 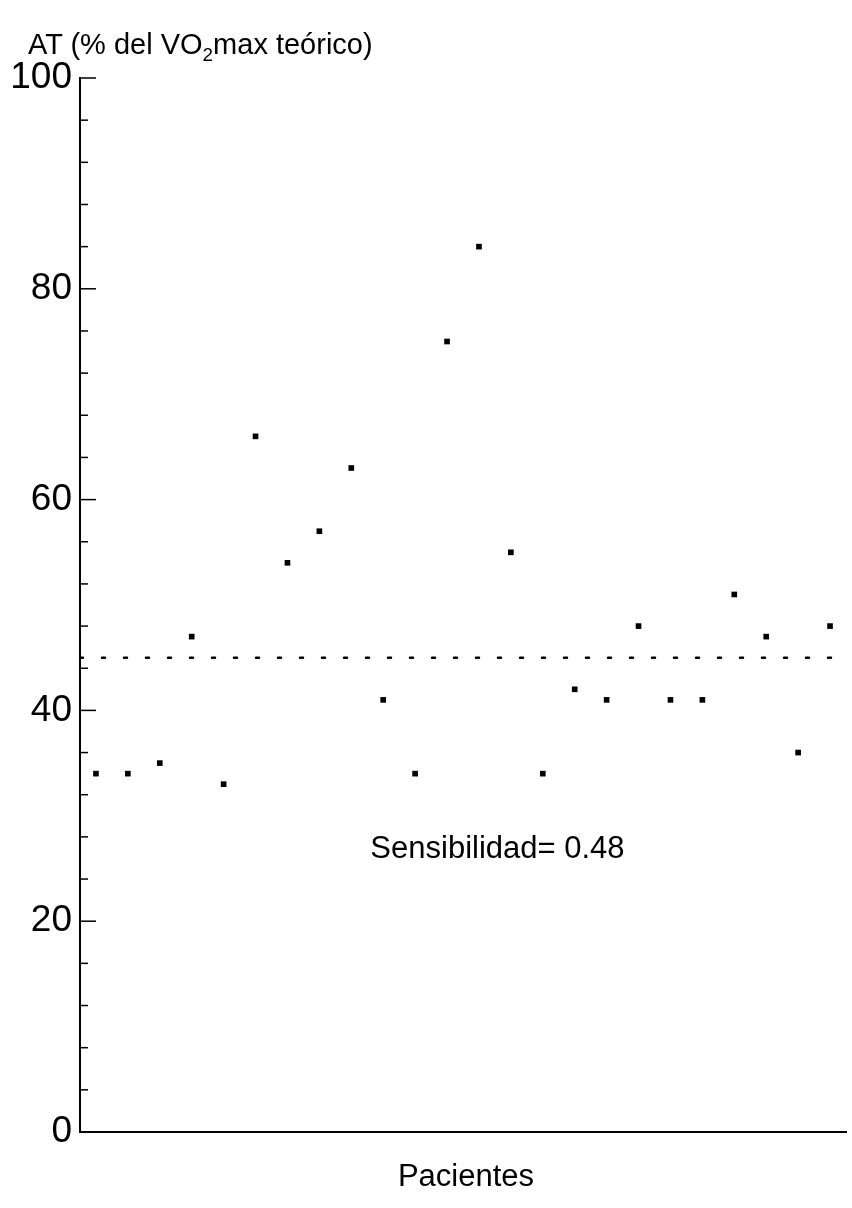 What do you see at coordinates (61, 1130) in the screenshot?
I see `y-tick-label: 0` at bounding box center [61, 1130].